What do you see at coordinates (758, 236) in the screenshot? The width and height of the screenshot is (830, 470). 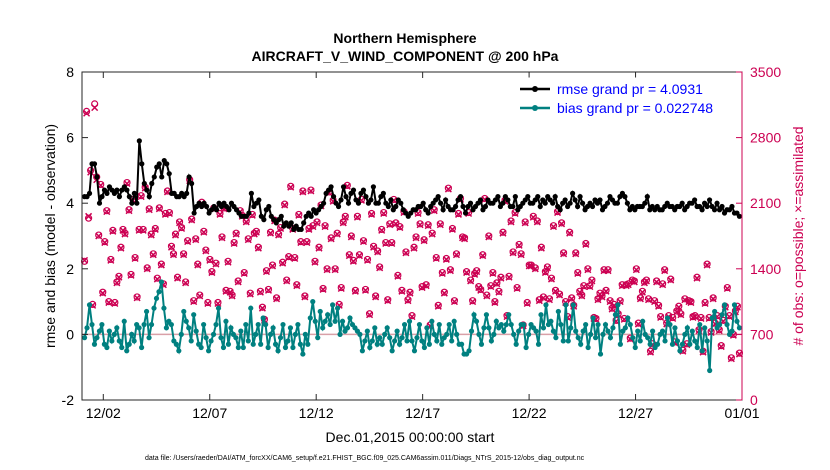 I see `right-y-axis: 0 700 1400 2100 2800 3500` at bounding box center [758, 236].